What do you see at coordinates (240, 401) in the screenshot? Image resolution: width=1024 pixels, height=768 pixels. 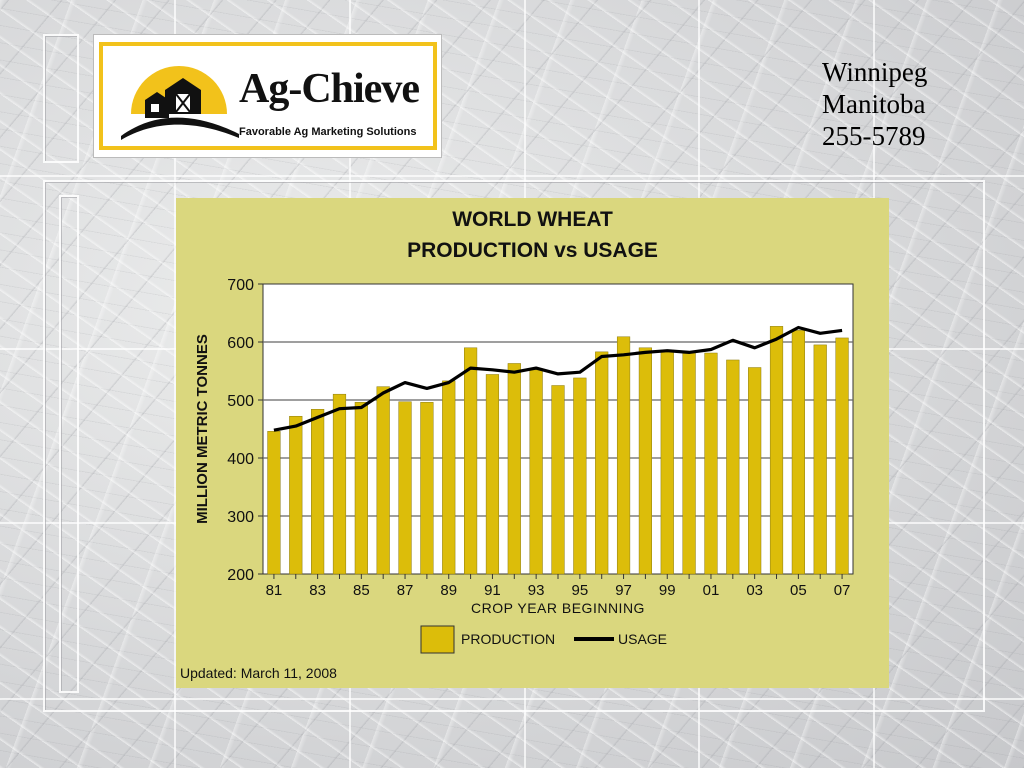 I see `y-tick-label: 500` at bounding box center [240, 401].